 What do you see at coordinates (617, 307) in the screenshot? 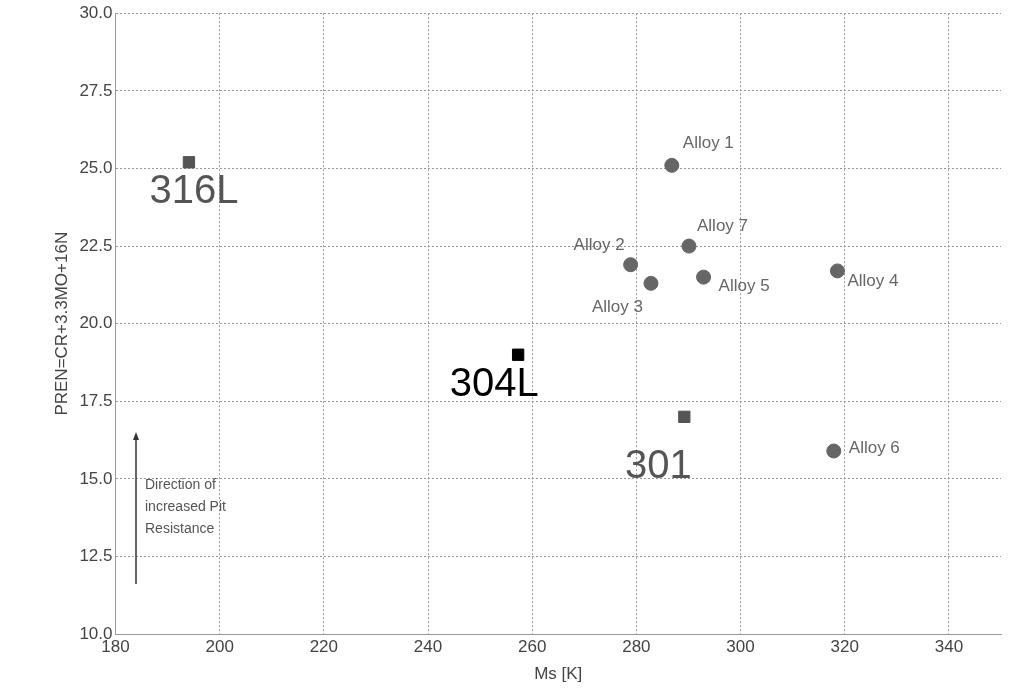
I see `series-label: Alloy 3` at bounding box center [617, 307].